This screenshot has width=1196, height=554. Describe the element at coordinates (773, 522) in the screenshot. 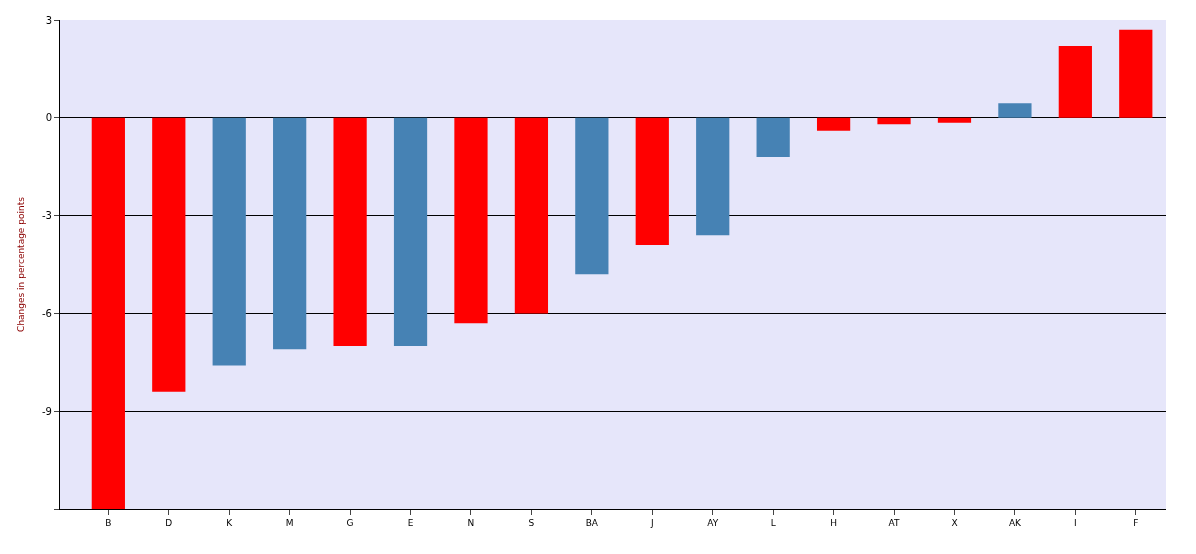

I see `x-tick-label: L` at that location.